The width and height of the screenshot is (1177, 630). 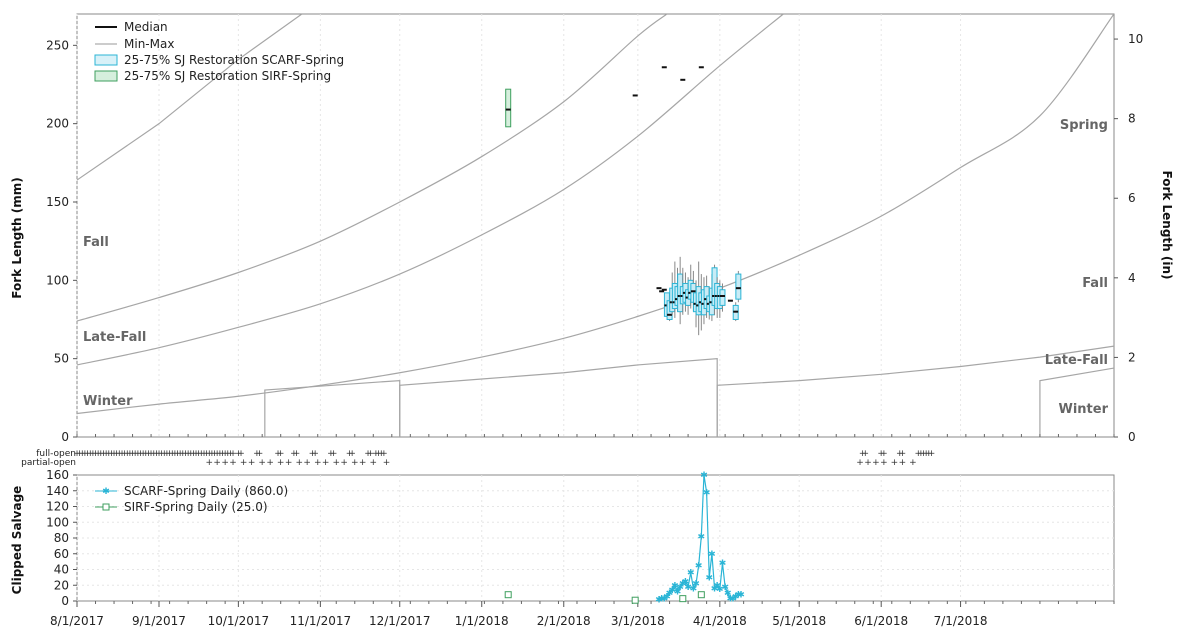 I want to click on fork-length-boxes, so click(x=623, y=201).